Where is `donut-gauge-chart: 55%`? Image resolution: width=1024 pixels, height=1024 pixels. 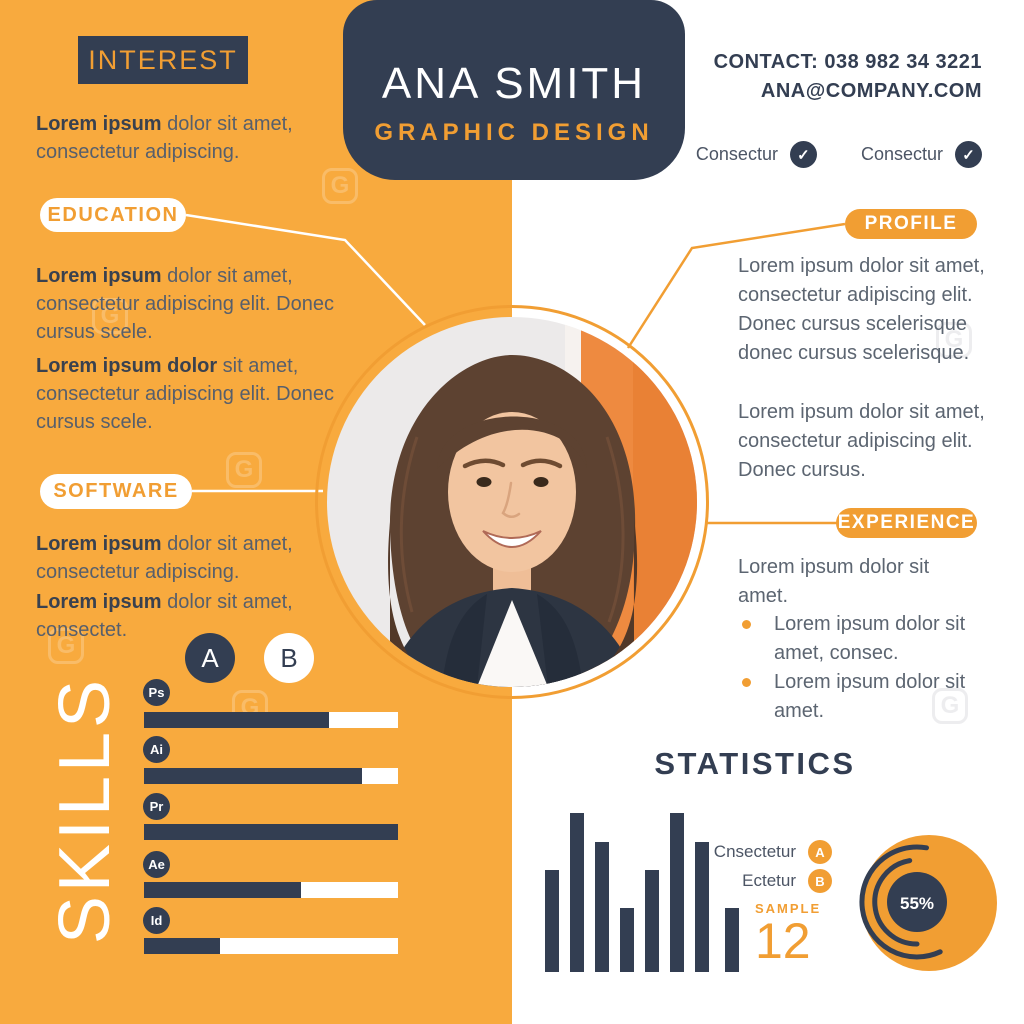 donut-gauge-chart: 55% is located at coordinates (928, 903).